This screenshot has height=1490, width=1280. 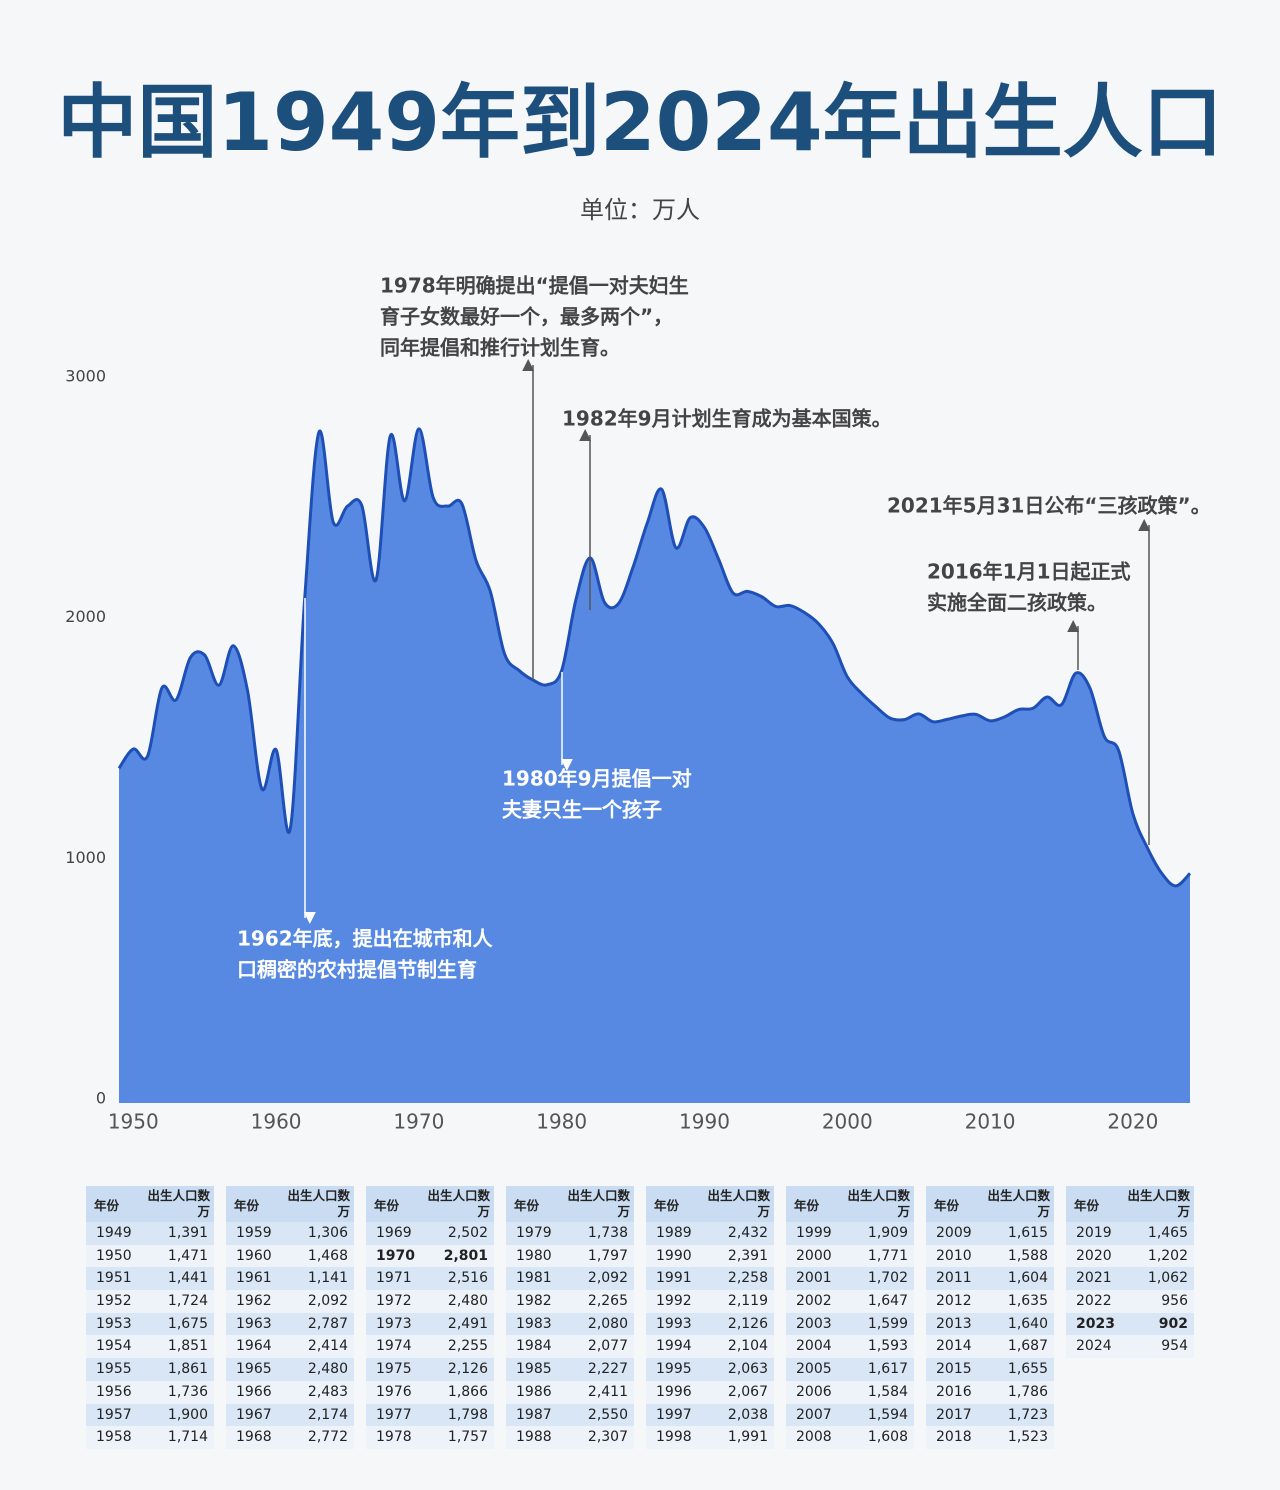 What do you see at coordinates (607, 1414) in the screenshot?
I see `cell-births: 2,550` at bounding box center [607, 1414].